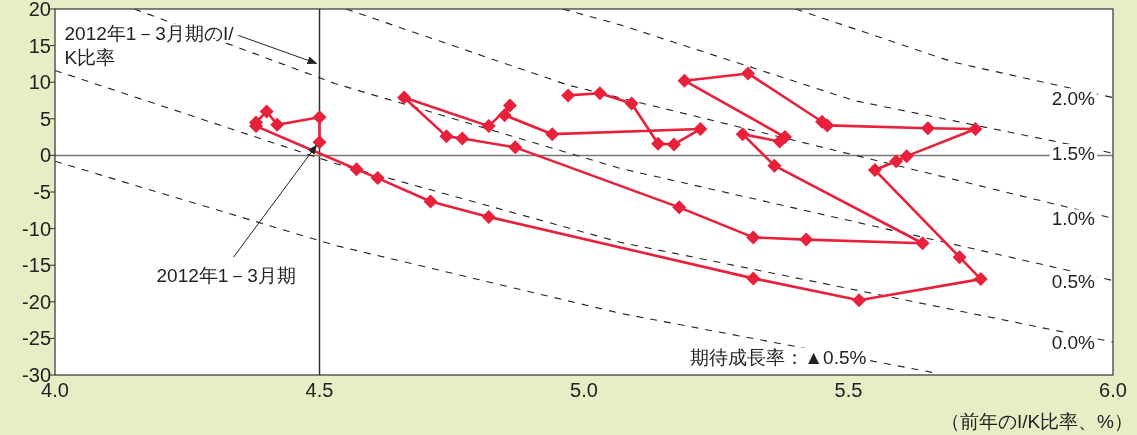  What do you see at coordinates (1036, 421) in the screenshot?
I see `x-axis-title: （前年のI/K比率、%）` at bounding box center [1036, 421].